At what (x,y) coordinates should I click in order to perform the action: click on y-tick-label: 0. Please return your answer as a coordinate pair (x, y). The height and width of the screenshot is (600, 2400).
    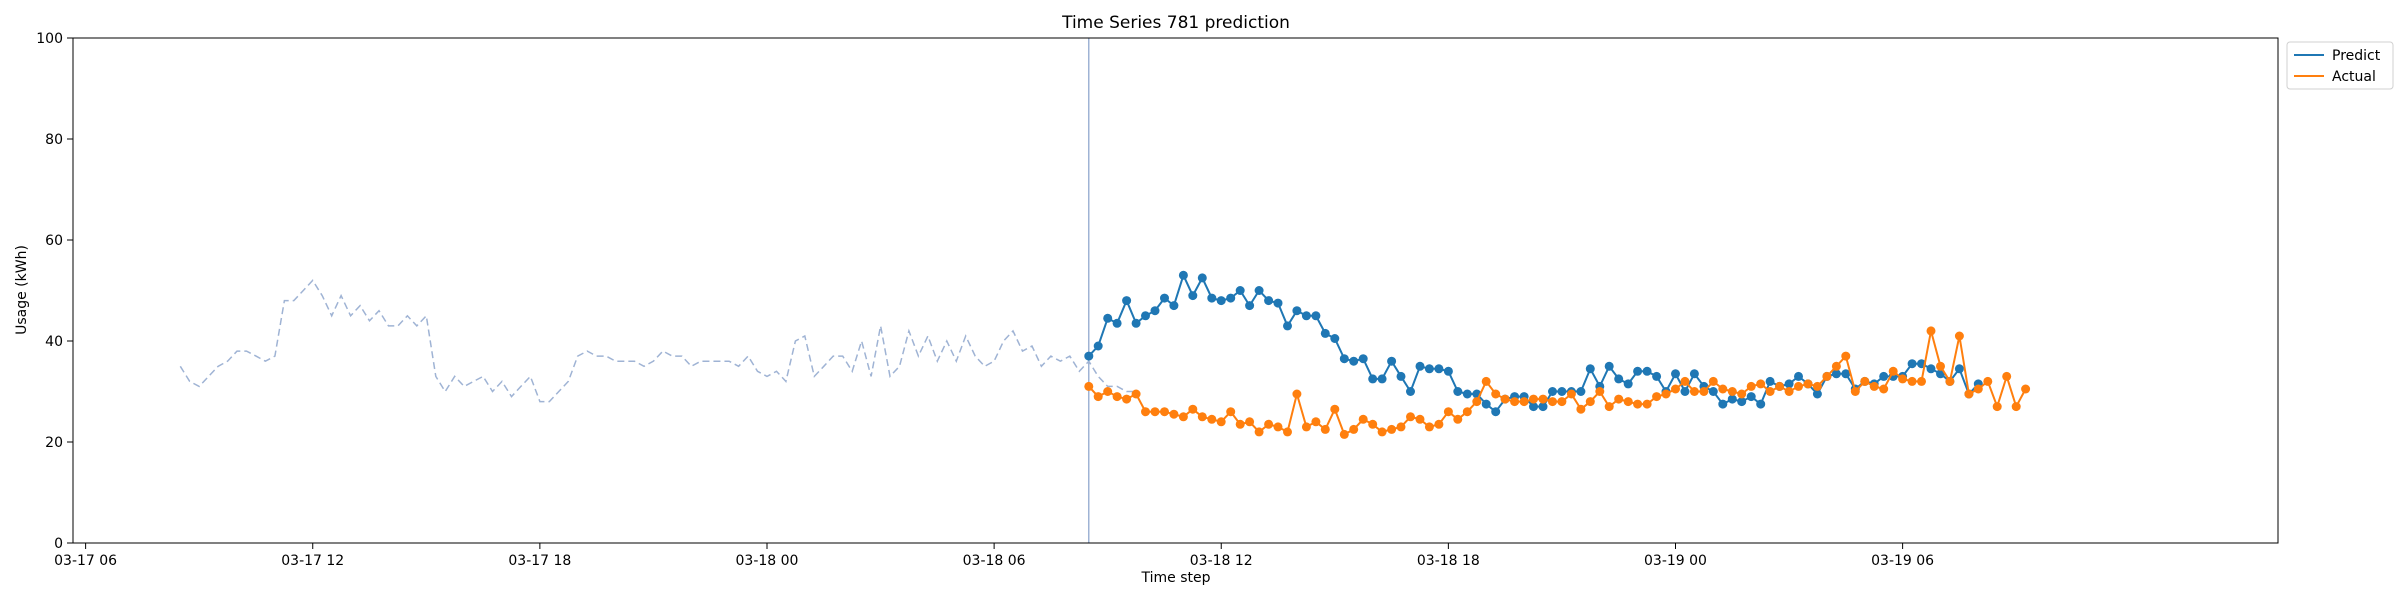
    Looking at the image, I should click on (58, 544).